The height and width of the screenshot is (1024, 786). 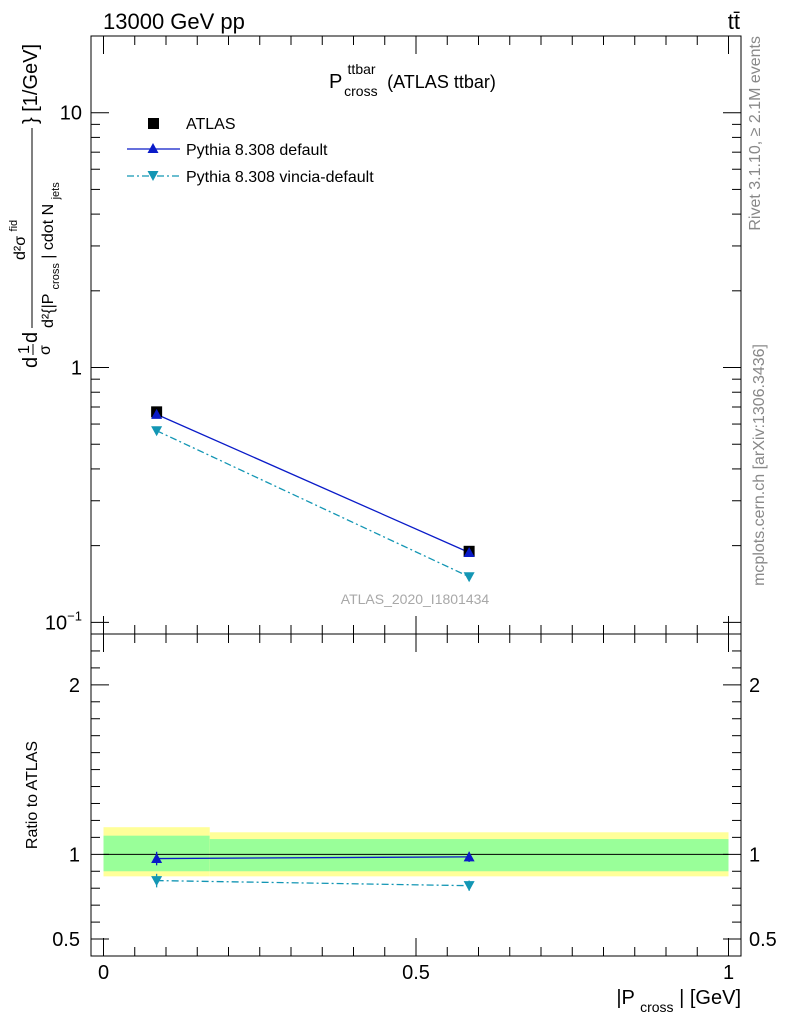 What do you see at coordinates (31, 84) in the screenshot?
I see `ylabel-unit: } [1/GeV]` at bounding box center [31, 84].